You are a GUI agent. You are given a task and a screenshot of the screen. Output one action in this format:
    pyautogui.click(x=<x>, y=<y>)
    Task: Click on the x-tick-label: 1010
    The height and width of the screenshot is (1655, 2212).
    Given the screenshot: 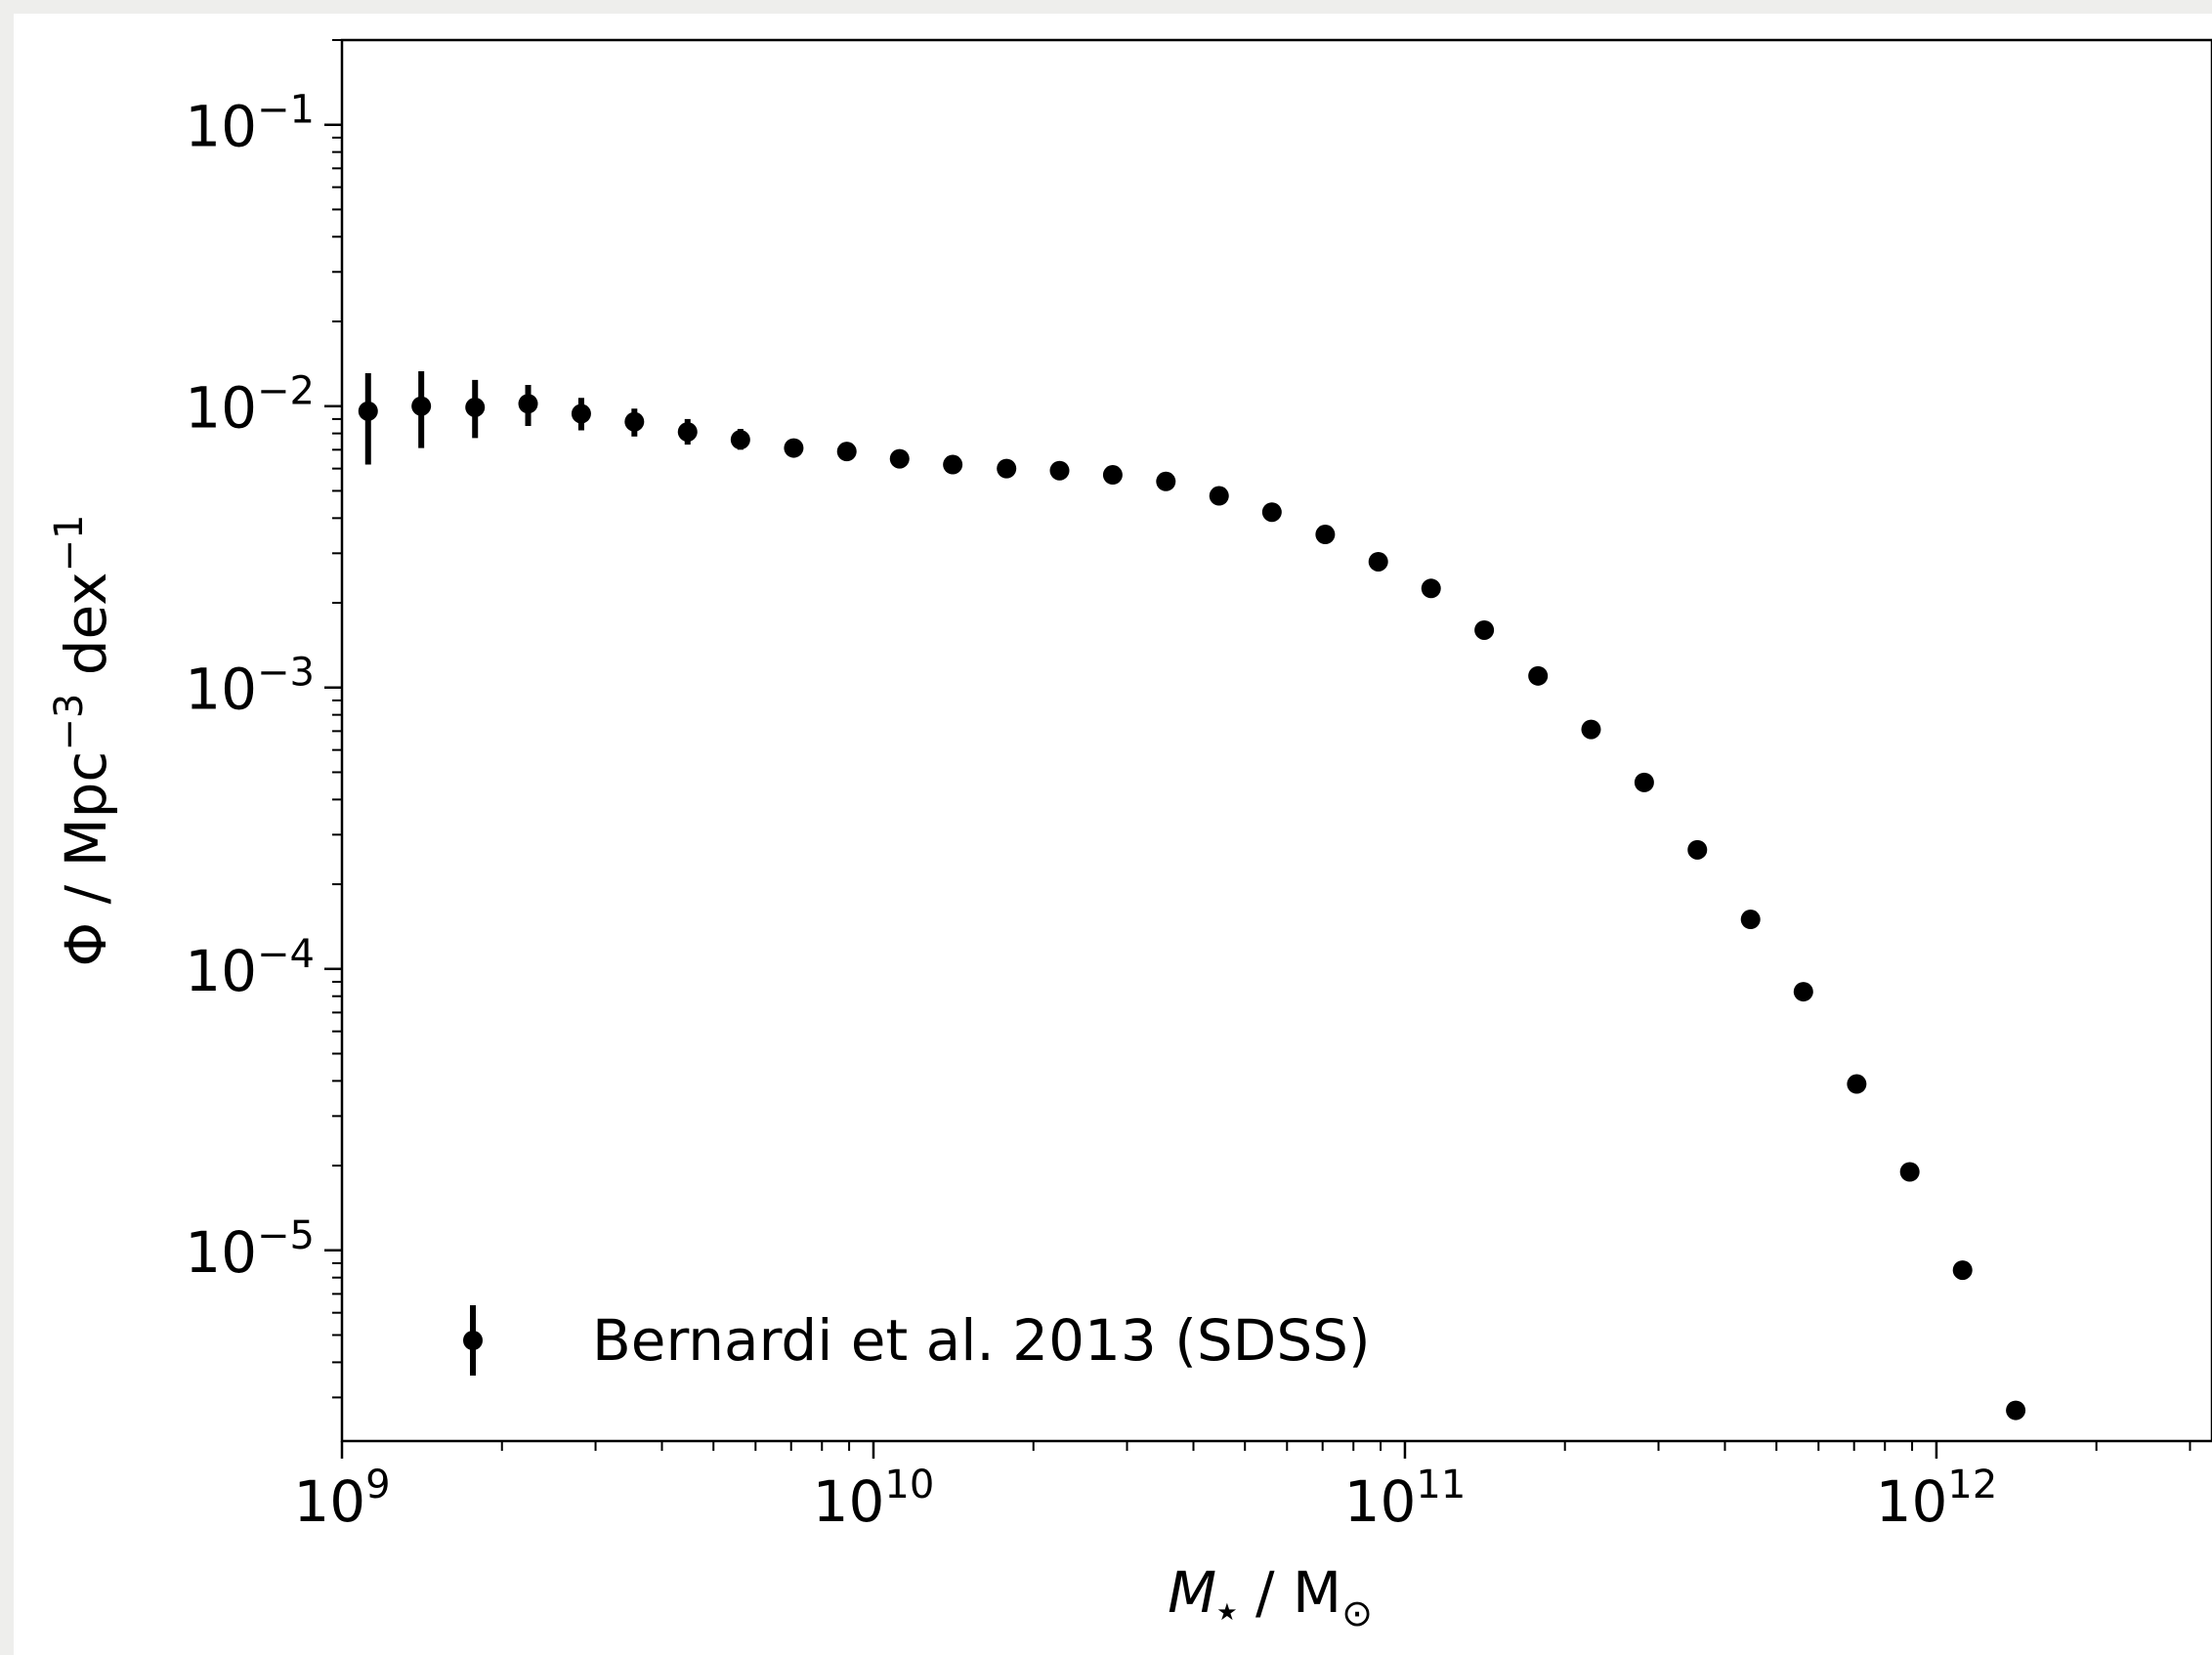 What is the action you would take?
    pyautogui.click(x=874, y=1499)
    